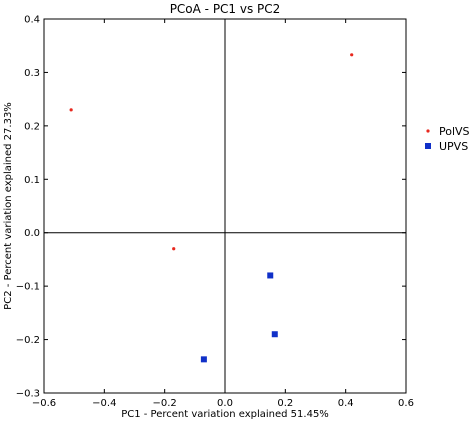 The width and height of the screenshot is (474, 421). What do you see at coordinates (225, 9) in the screenshot?
I see `chart-title: PCoA - PC1 vs PC2` at bounding box center [225, 9].